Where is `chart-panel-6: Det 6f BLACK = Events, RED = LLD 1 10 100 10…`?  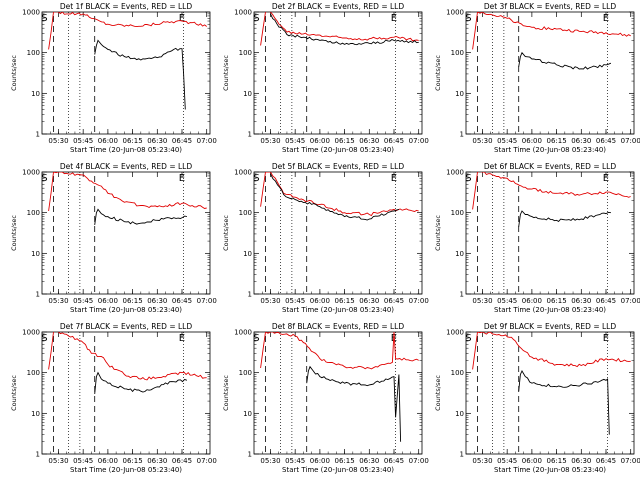 chart-panel-6: Det 6f BLACK = Events, RED = LLD 1 10 100 10… is located at coordinates (537, 238).